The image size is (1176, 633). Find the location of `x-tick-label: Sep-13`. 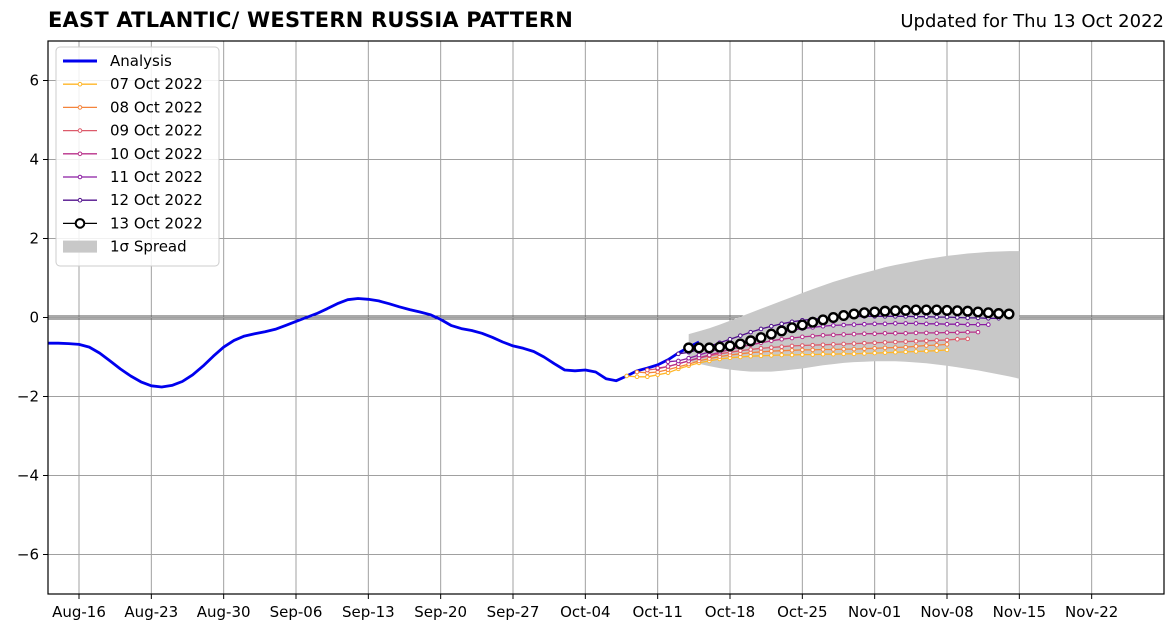

x-tick-label: Sep-13 is located at coordinates (368, 612).